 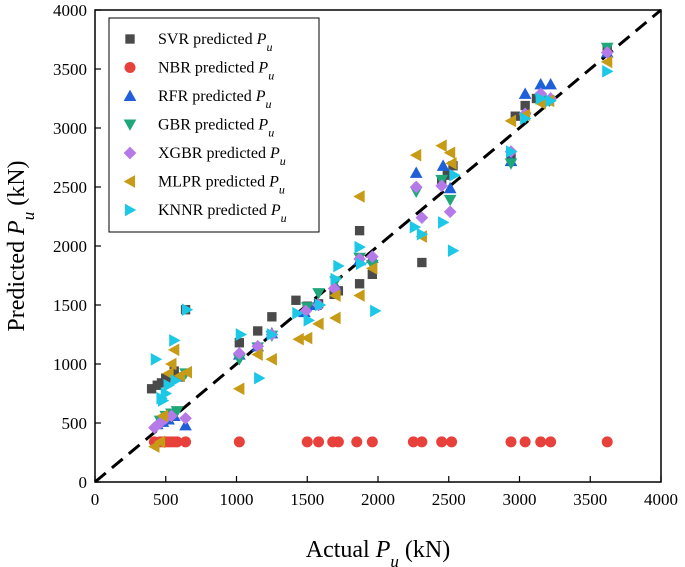 I want to click on legend-label: MLPR predicted Pu, so click(x=221, y=185).